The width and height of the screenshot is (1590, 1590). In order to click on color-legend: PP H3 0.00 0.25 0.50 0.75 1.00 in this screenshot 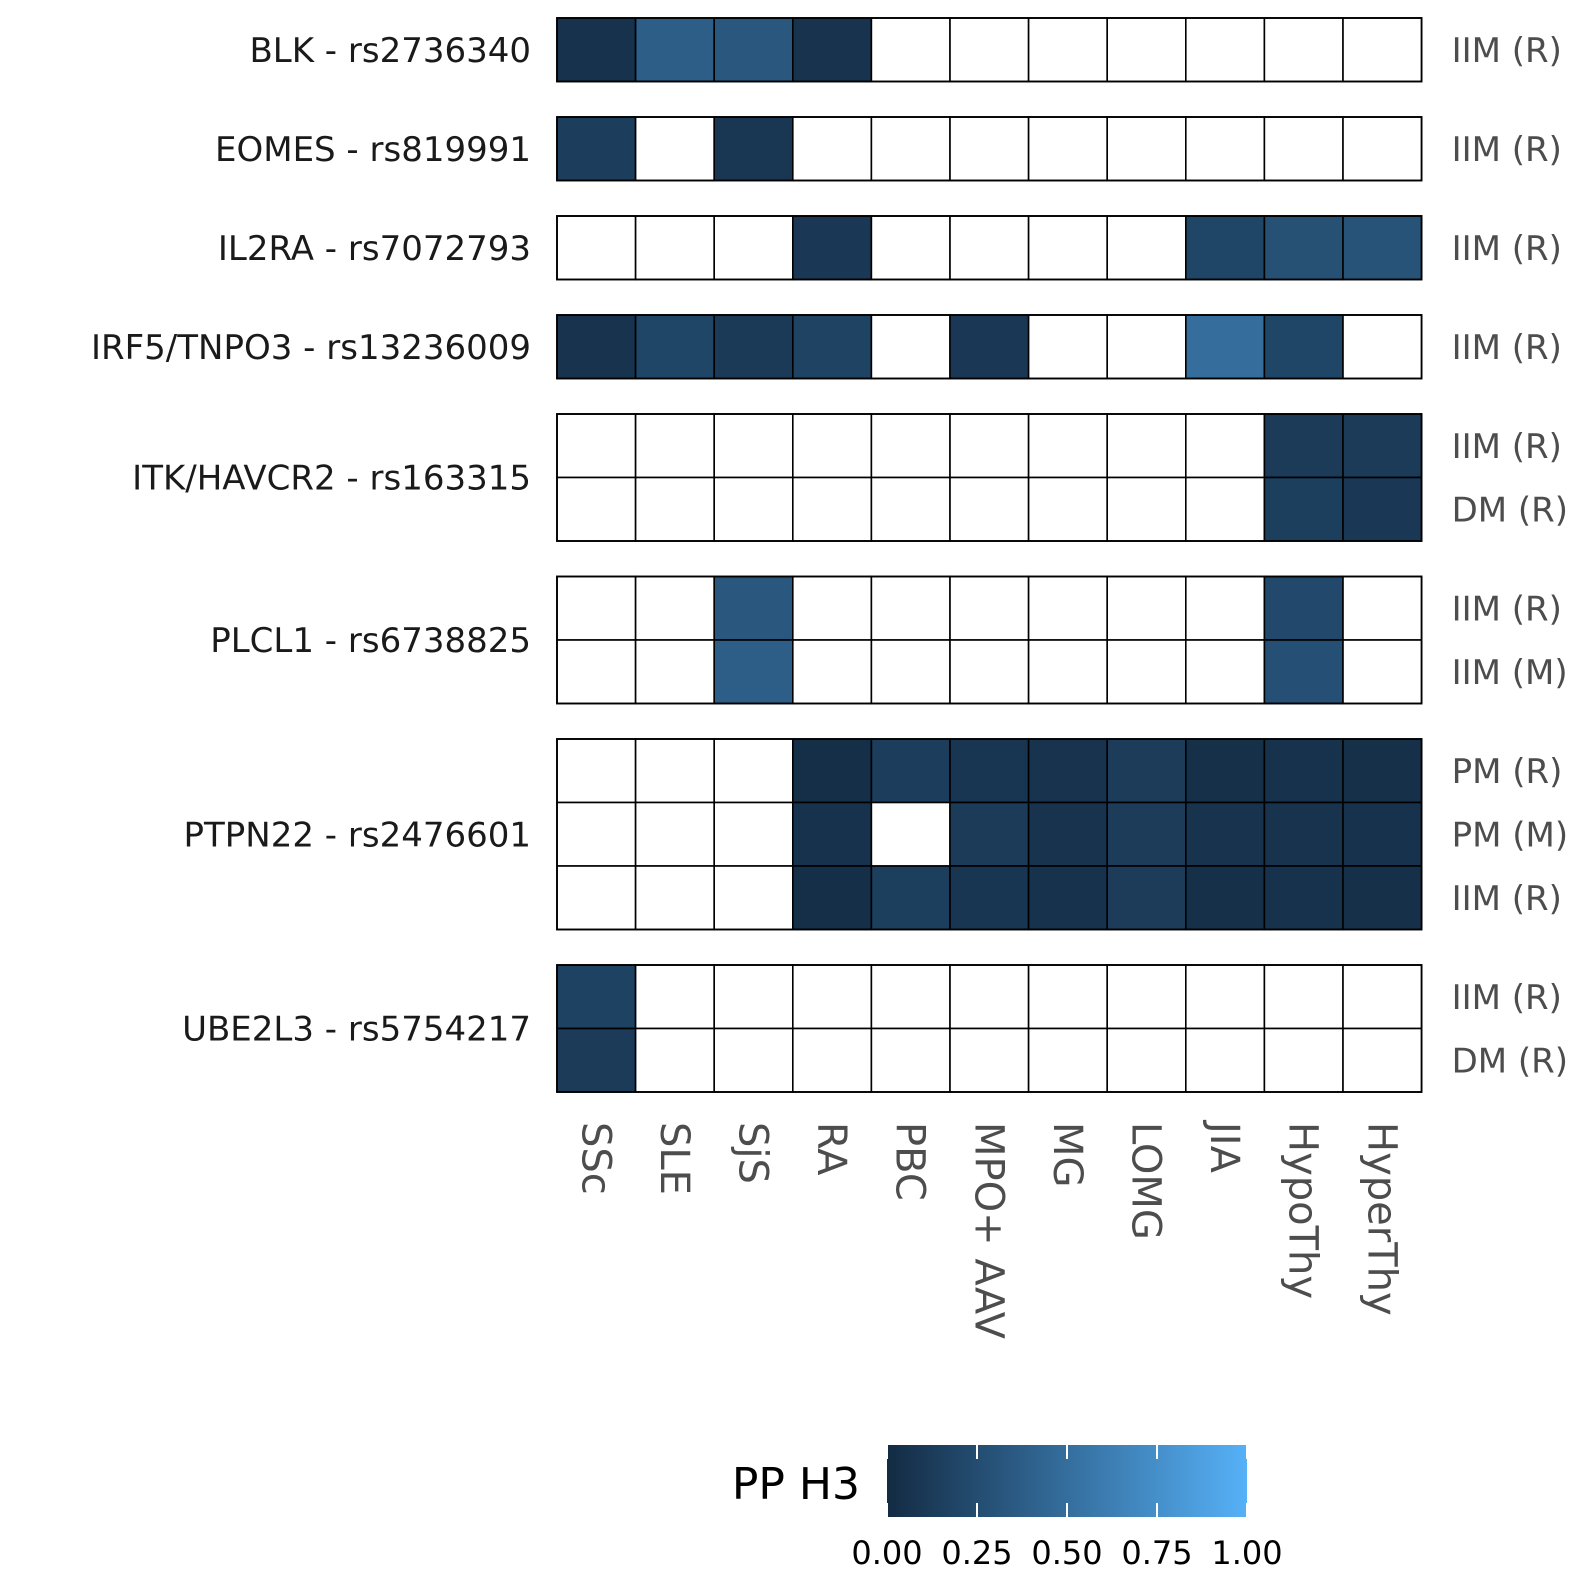, I will do `click(1007, 1508)`.